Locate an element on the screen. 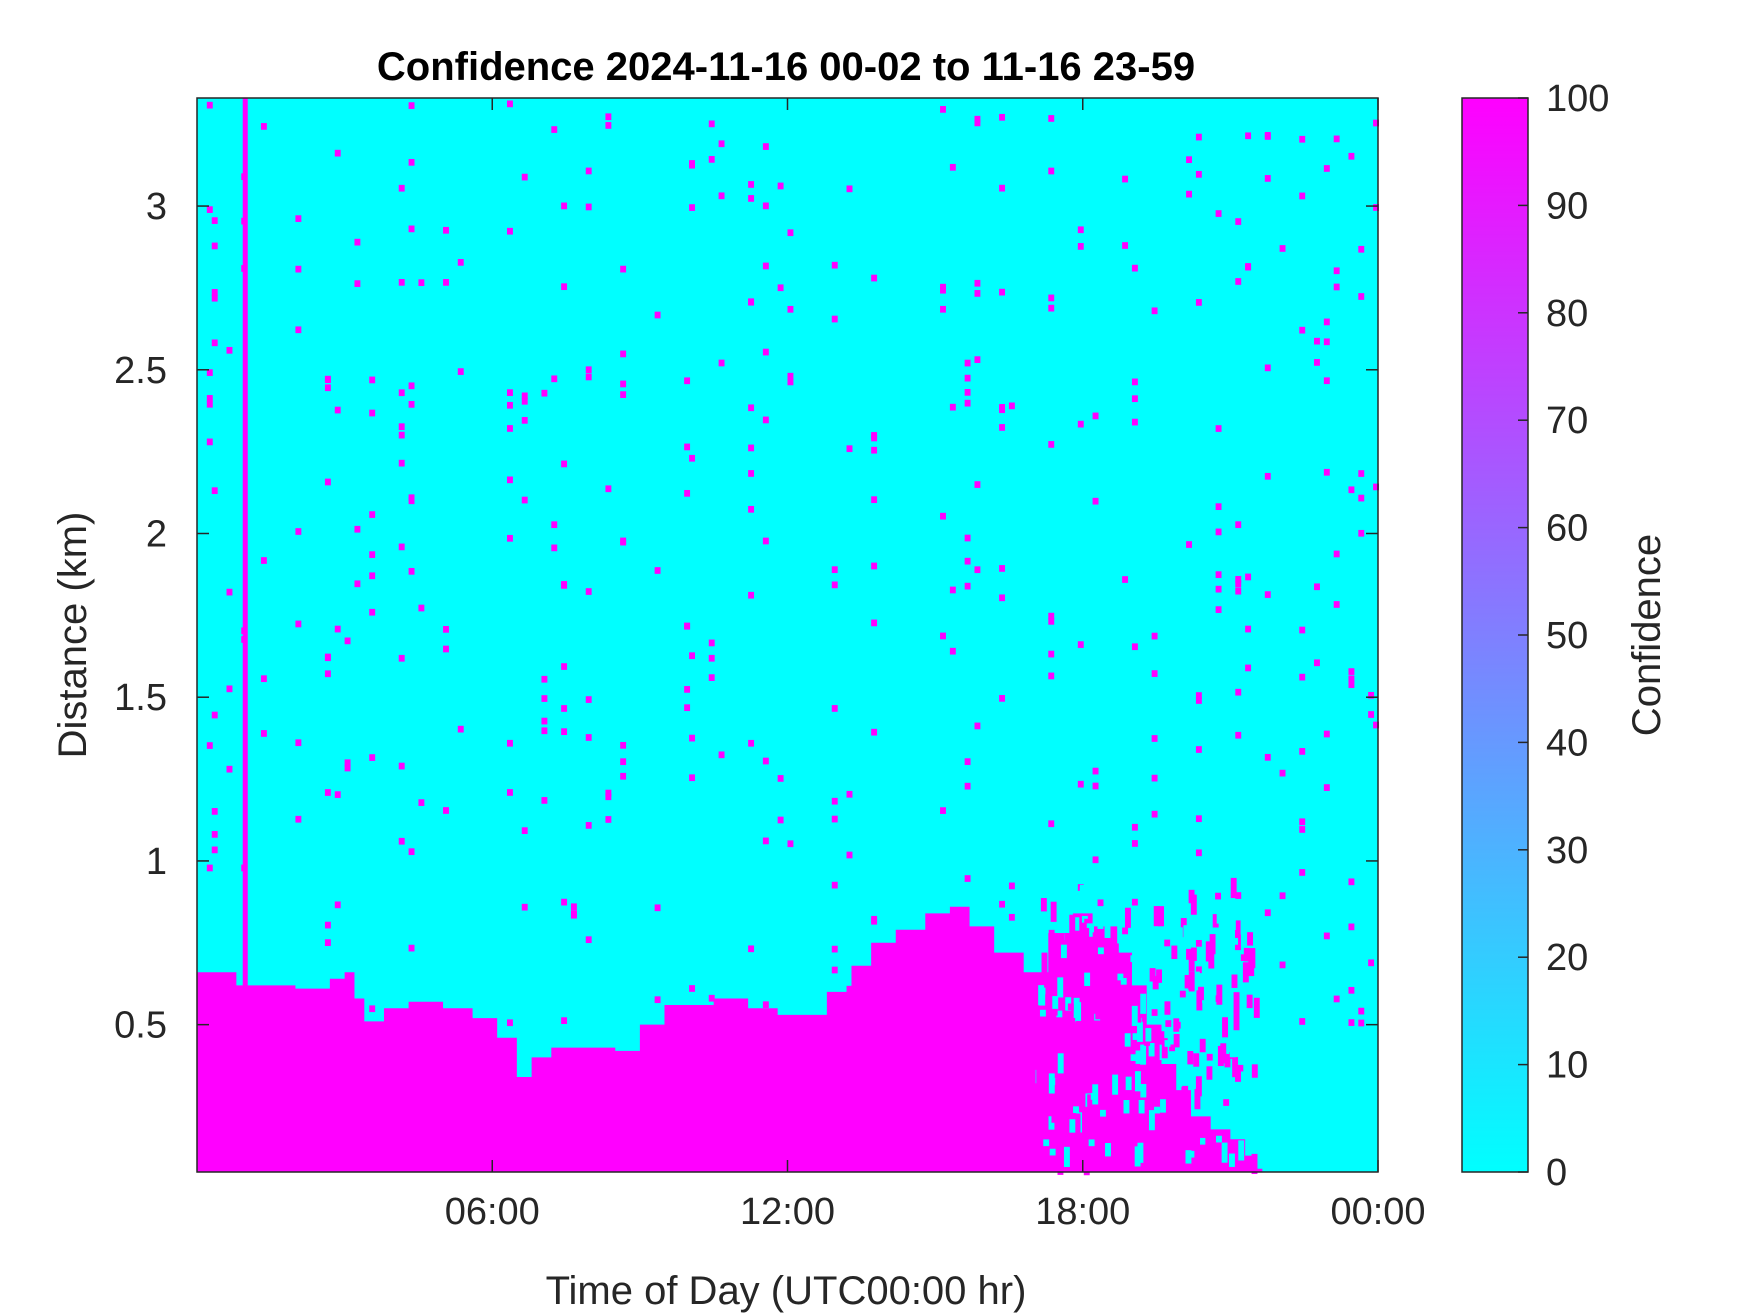 This screenshot has height=1313, width=1750. colorbar-tick-label: 80 is located at coordinates (1567, 314).